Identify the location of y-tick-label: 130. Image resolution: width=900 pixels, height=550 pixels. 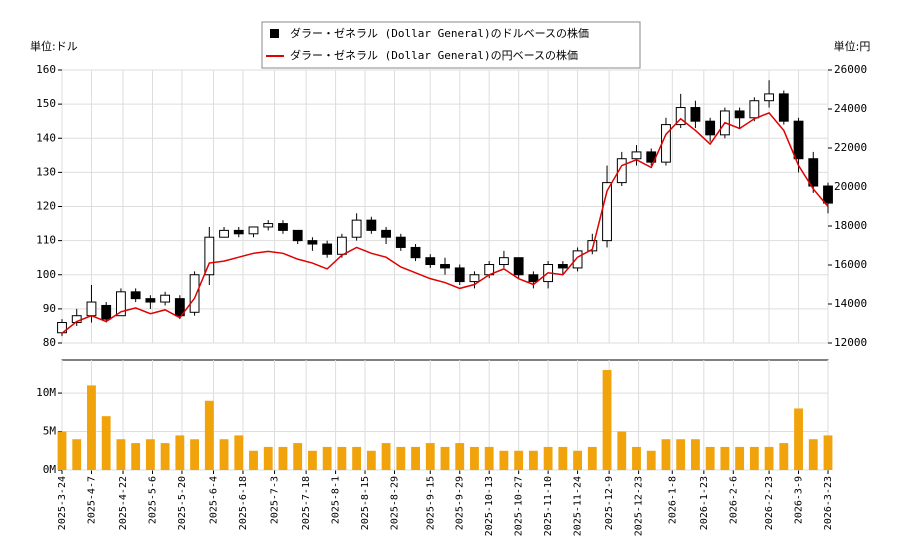
(46, 171).